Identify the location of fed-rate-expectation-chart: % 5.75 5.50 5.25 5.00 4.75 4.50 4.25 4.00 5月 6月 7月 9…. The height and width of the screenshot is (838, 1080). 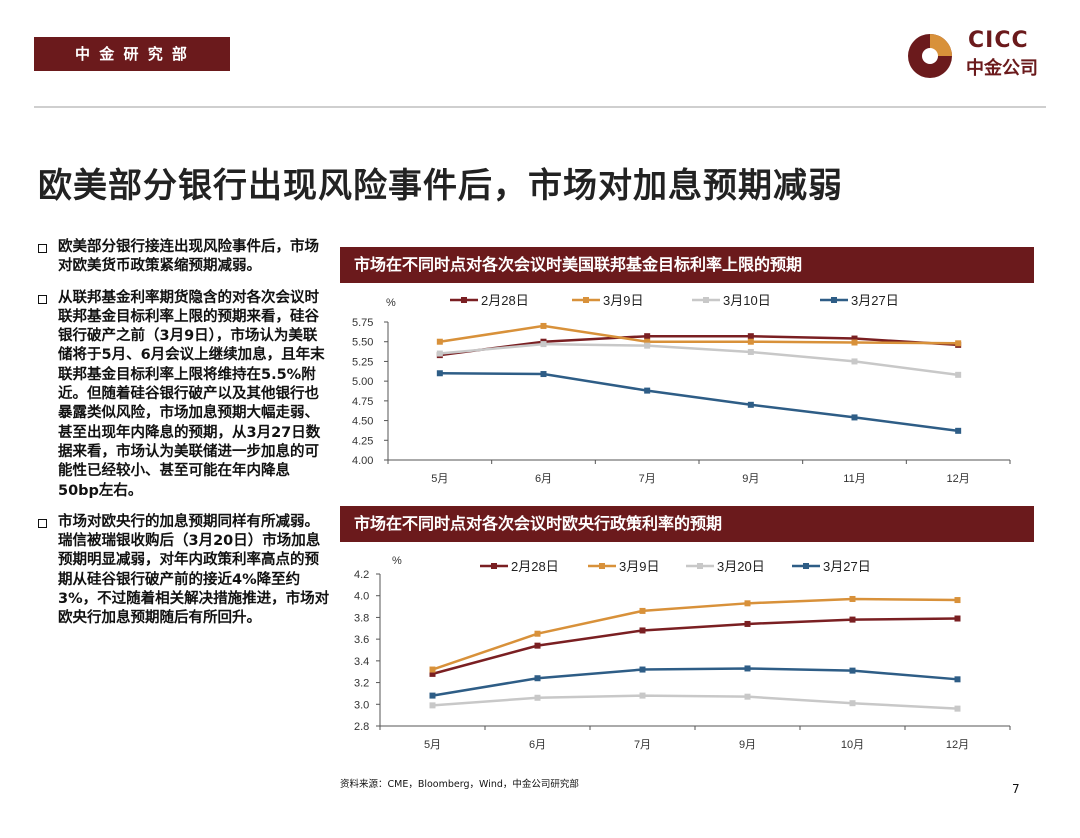
(681, 389).